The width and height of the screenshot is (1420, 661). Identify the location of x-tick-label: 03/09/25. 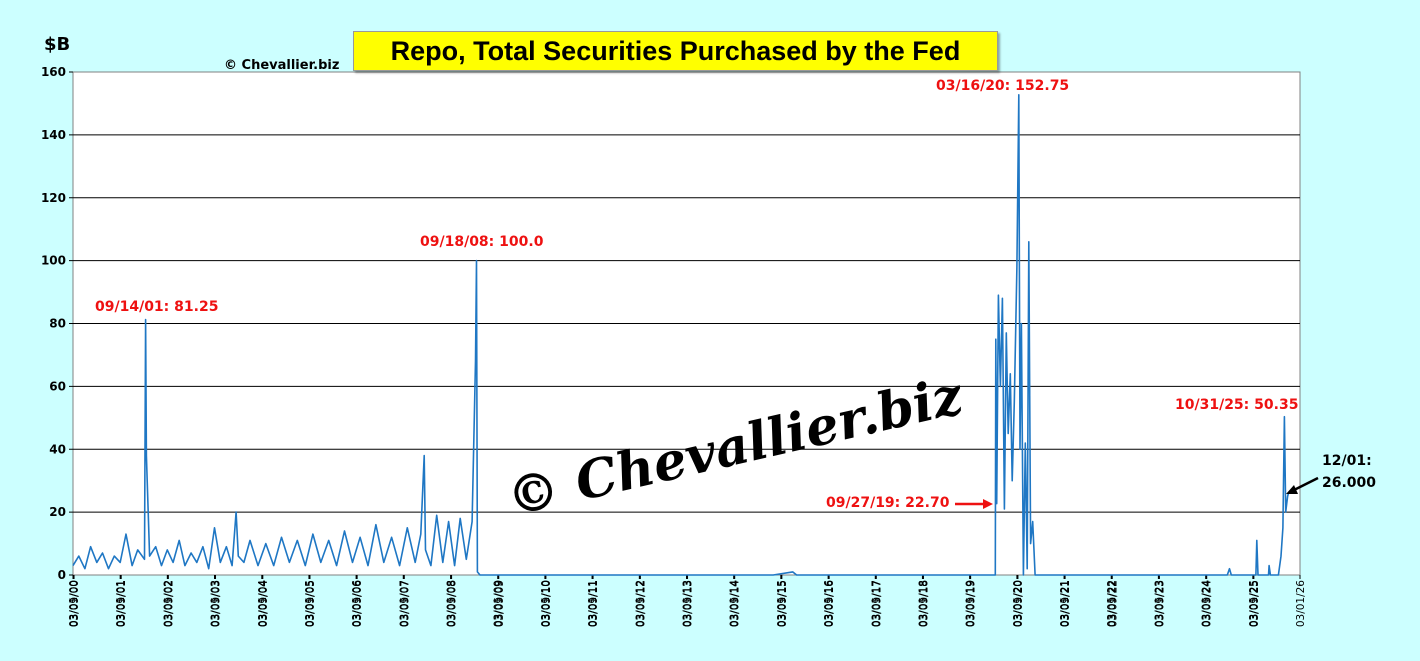
(1255, 603).